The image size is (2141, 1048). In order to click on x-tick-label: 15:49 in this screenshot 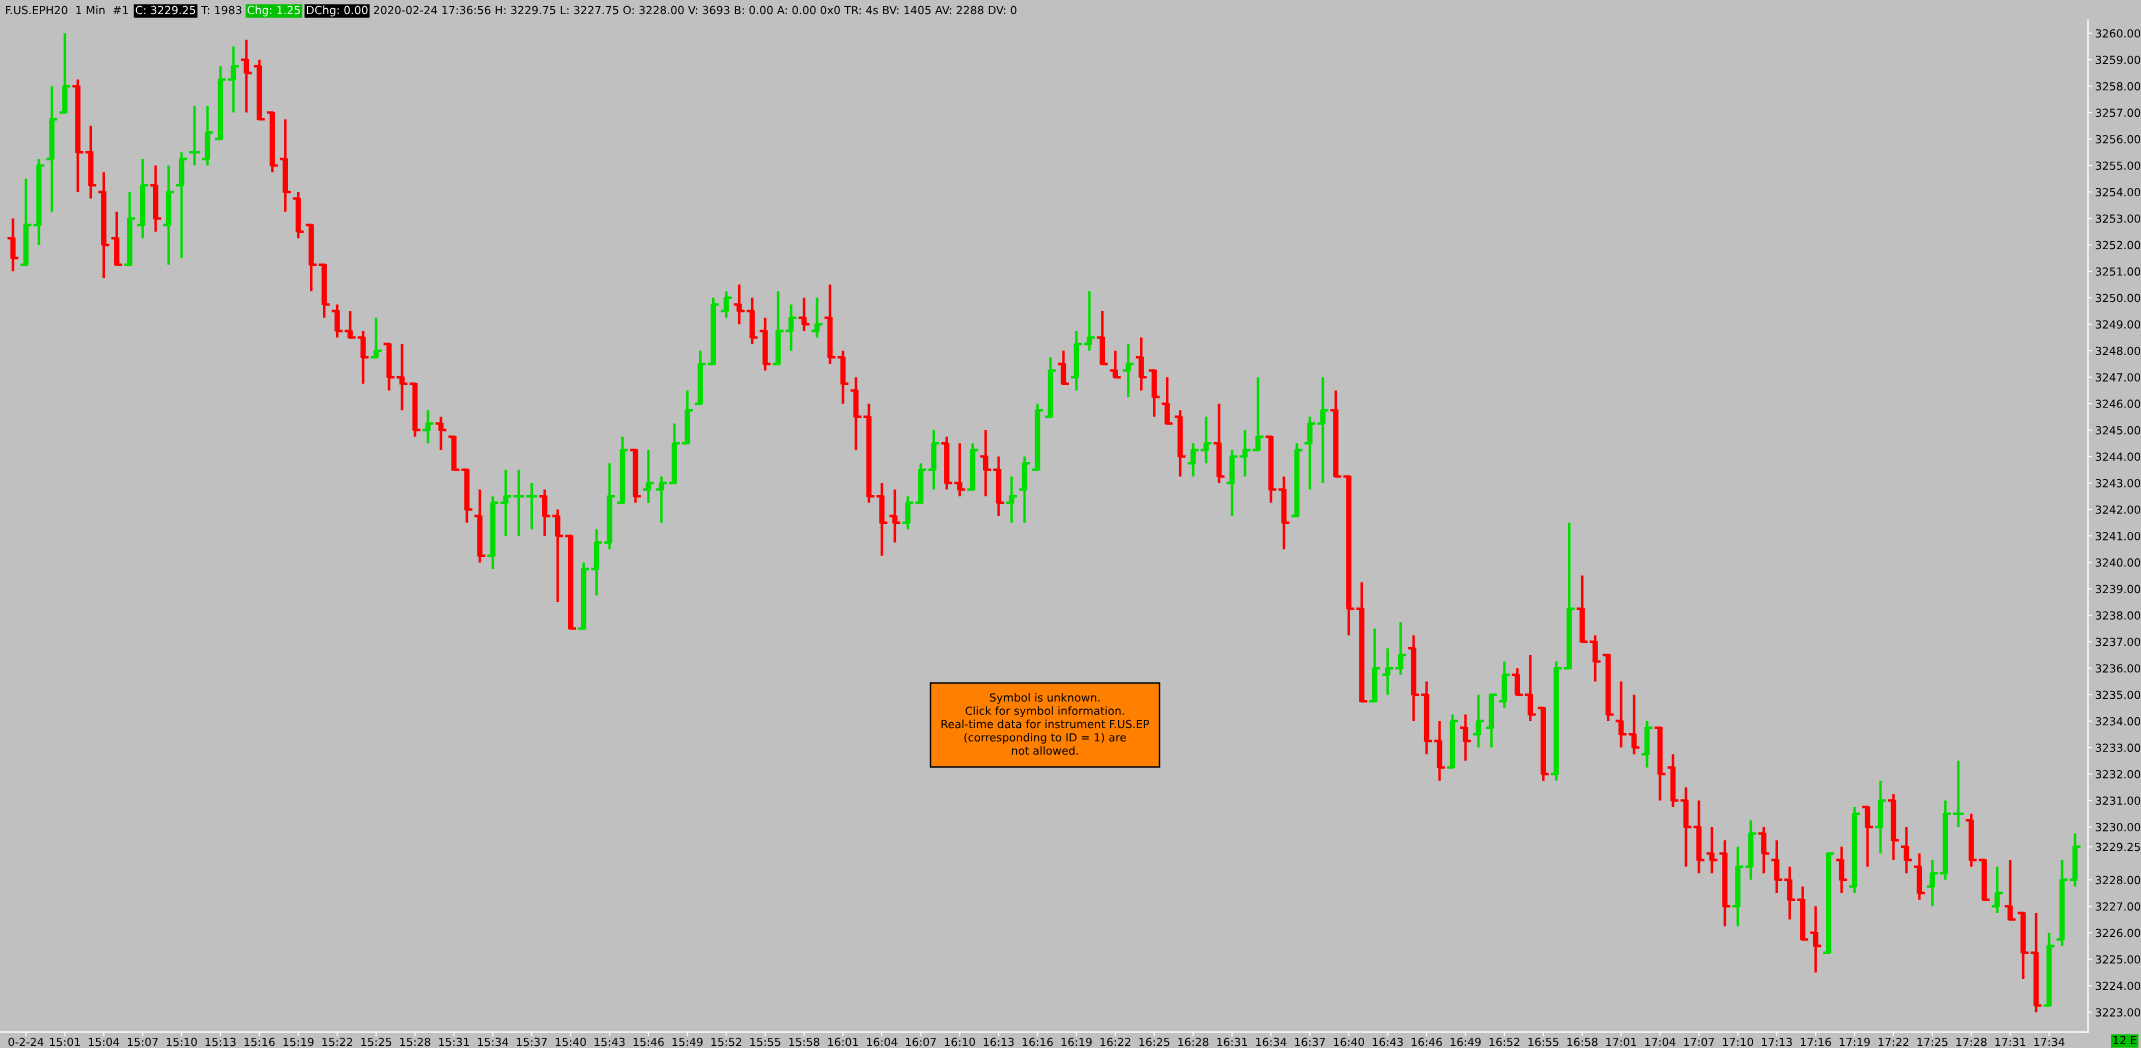, I will do `click(687, 1042)`.